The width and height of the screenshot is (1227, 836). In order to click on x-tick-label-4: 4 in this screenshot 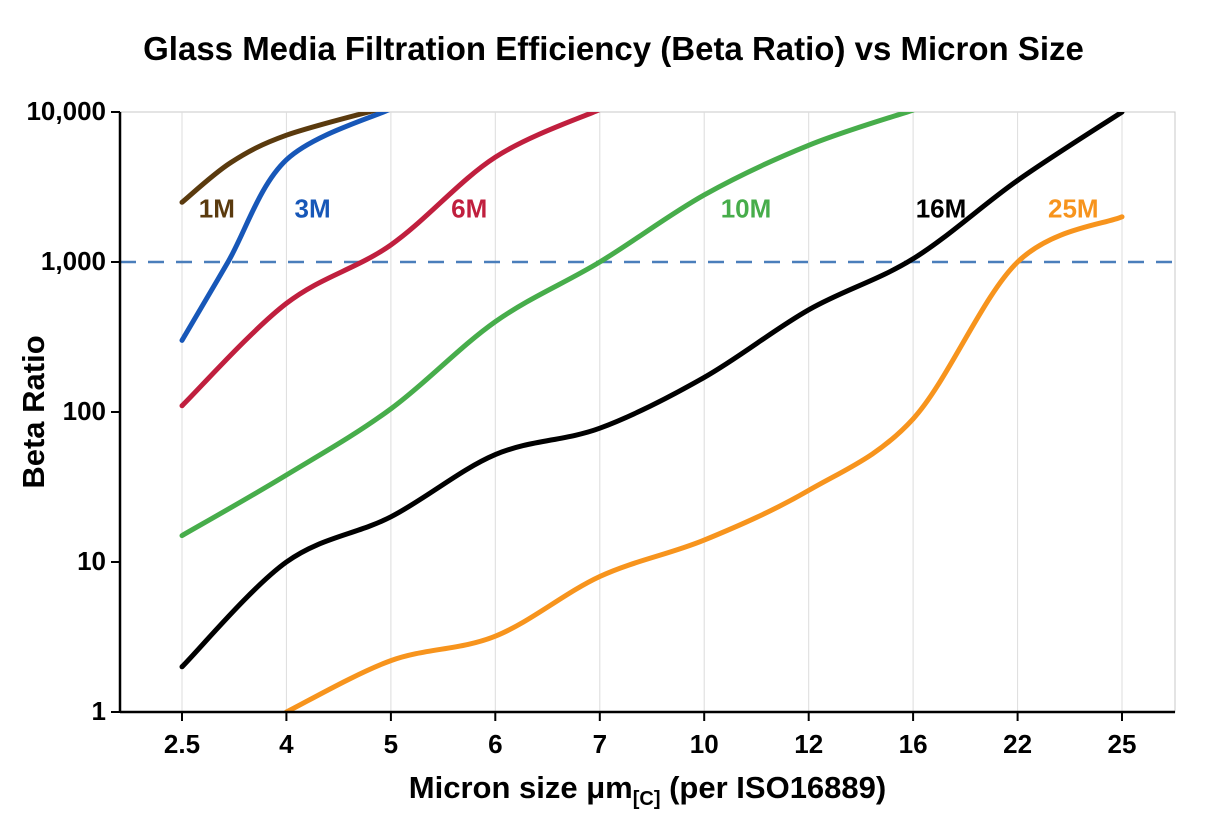, I will do `click(286, 744)`.